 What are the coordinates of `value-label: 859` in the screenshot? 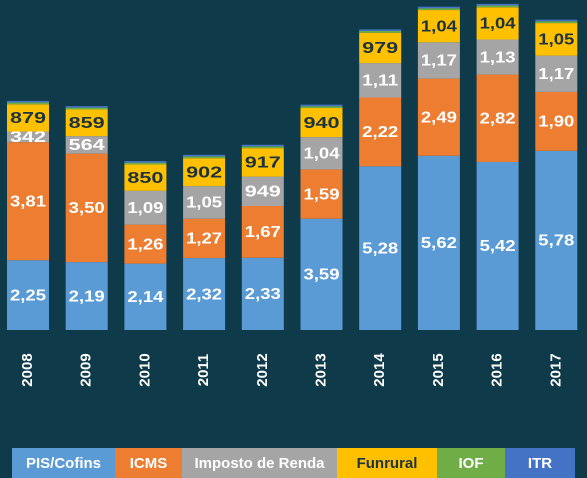 It's located at (87, 123).